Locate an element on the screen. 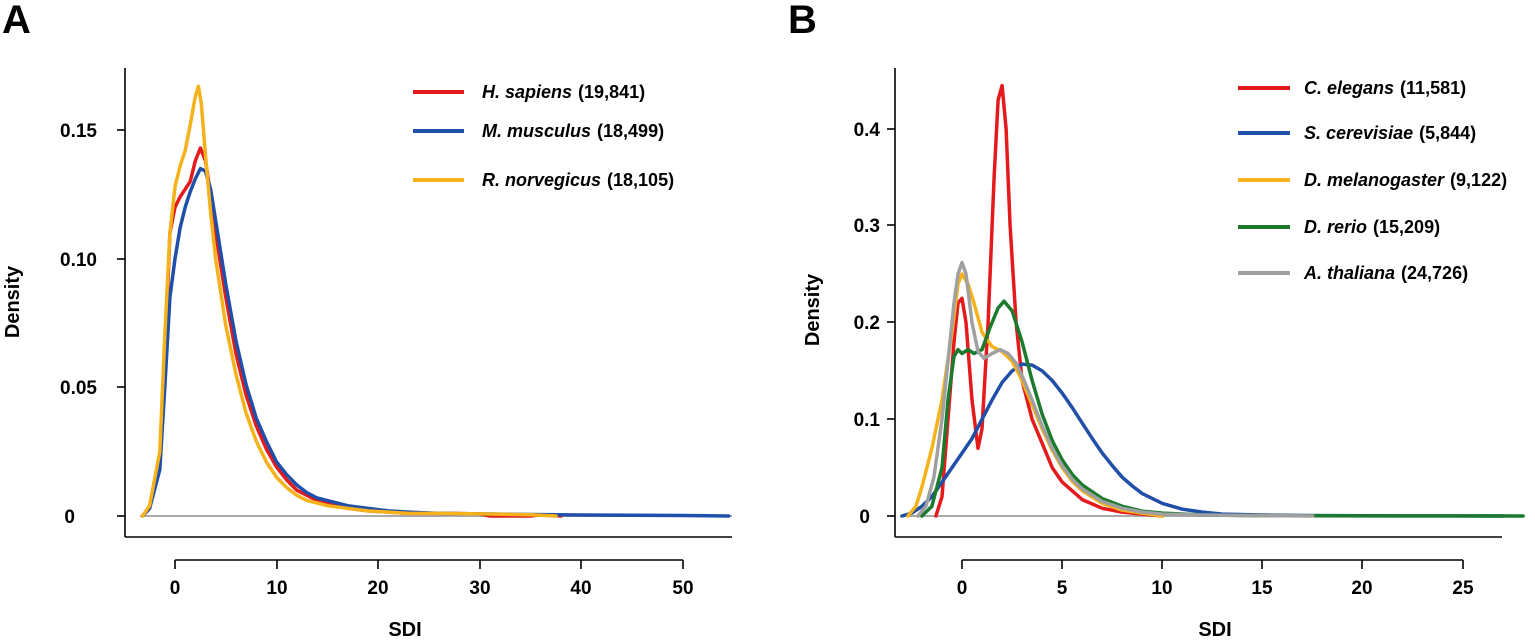 Image resolution: width=1535 pixels, height=642 pixels. legend-count: (5,844) is located at coordinates (1447, 133).